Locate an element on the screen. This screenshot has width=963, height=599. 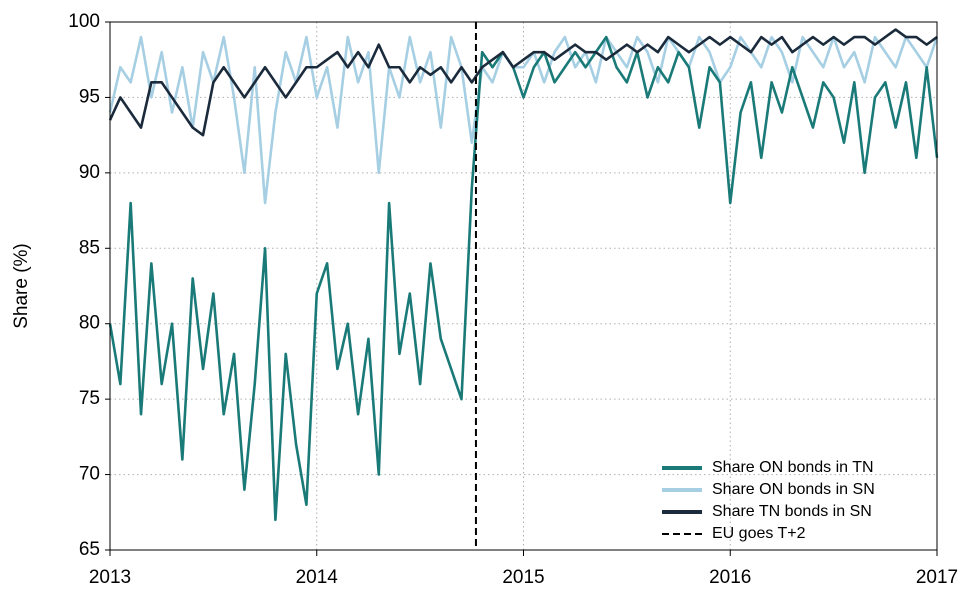
x-tick-label: 2017 is located at coordinates (937, 577).